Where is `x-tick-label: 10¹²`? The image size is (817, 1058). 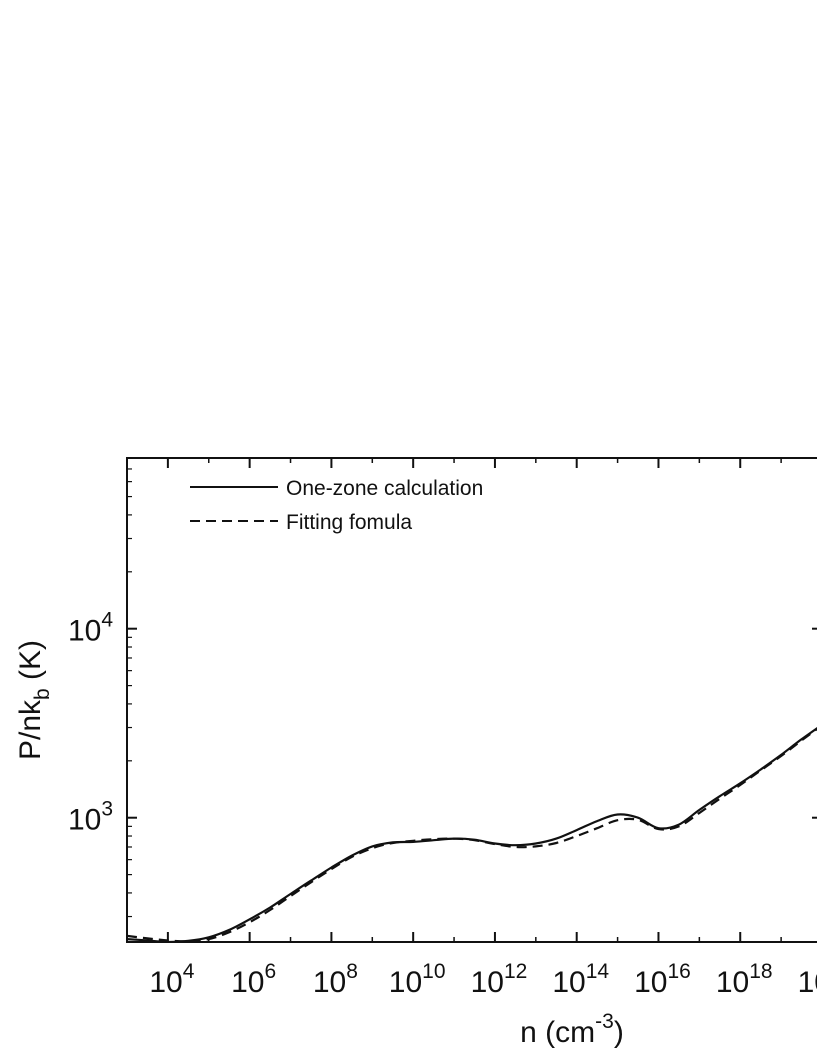 x-tick-label: 10¹² is located at coordinates (499, 979).